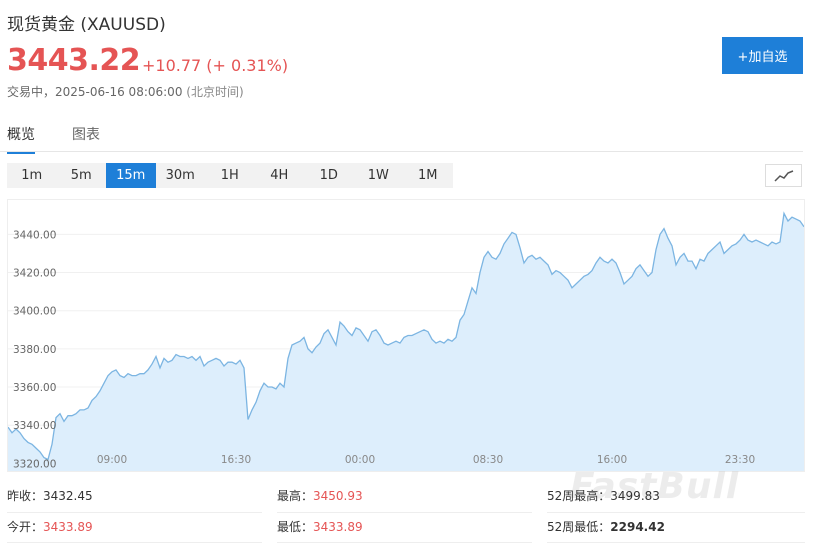  I want to click on stat-52w-high-value: 3499.83, so click(635, 496).